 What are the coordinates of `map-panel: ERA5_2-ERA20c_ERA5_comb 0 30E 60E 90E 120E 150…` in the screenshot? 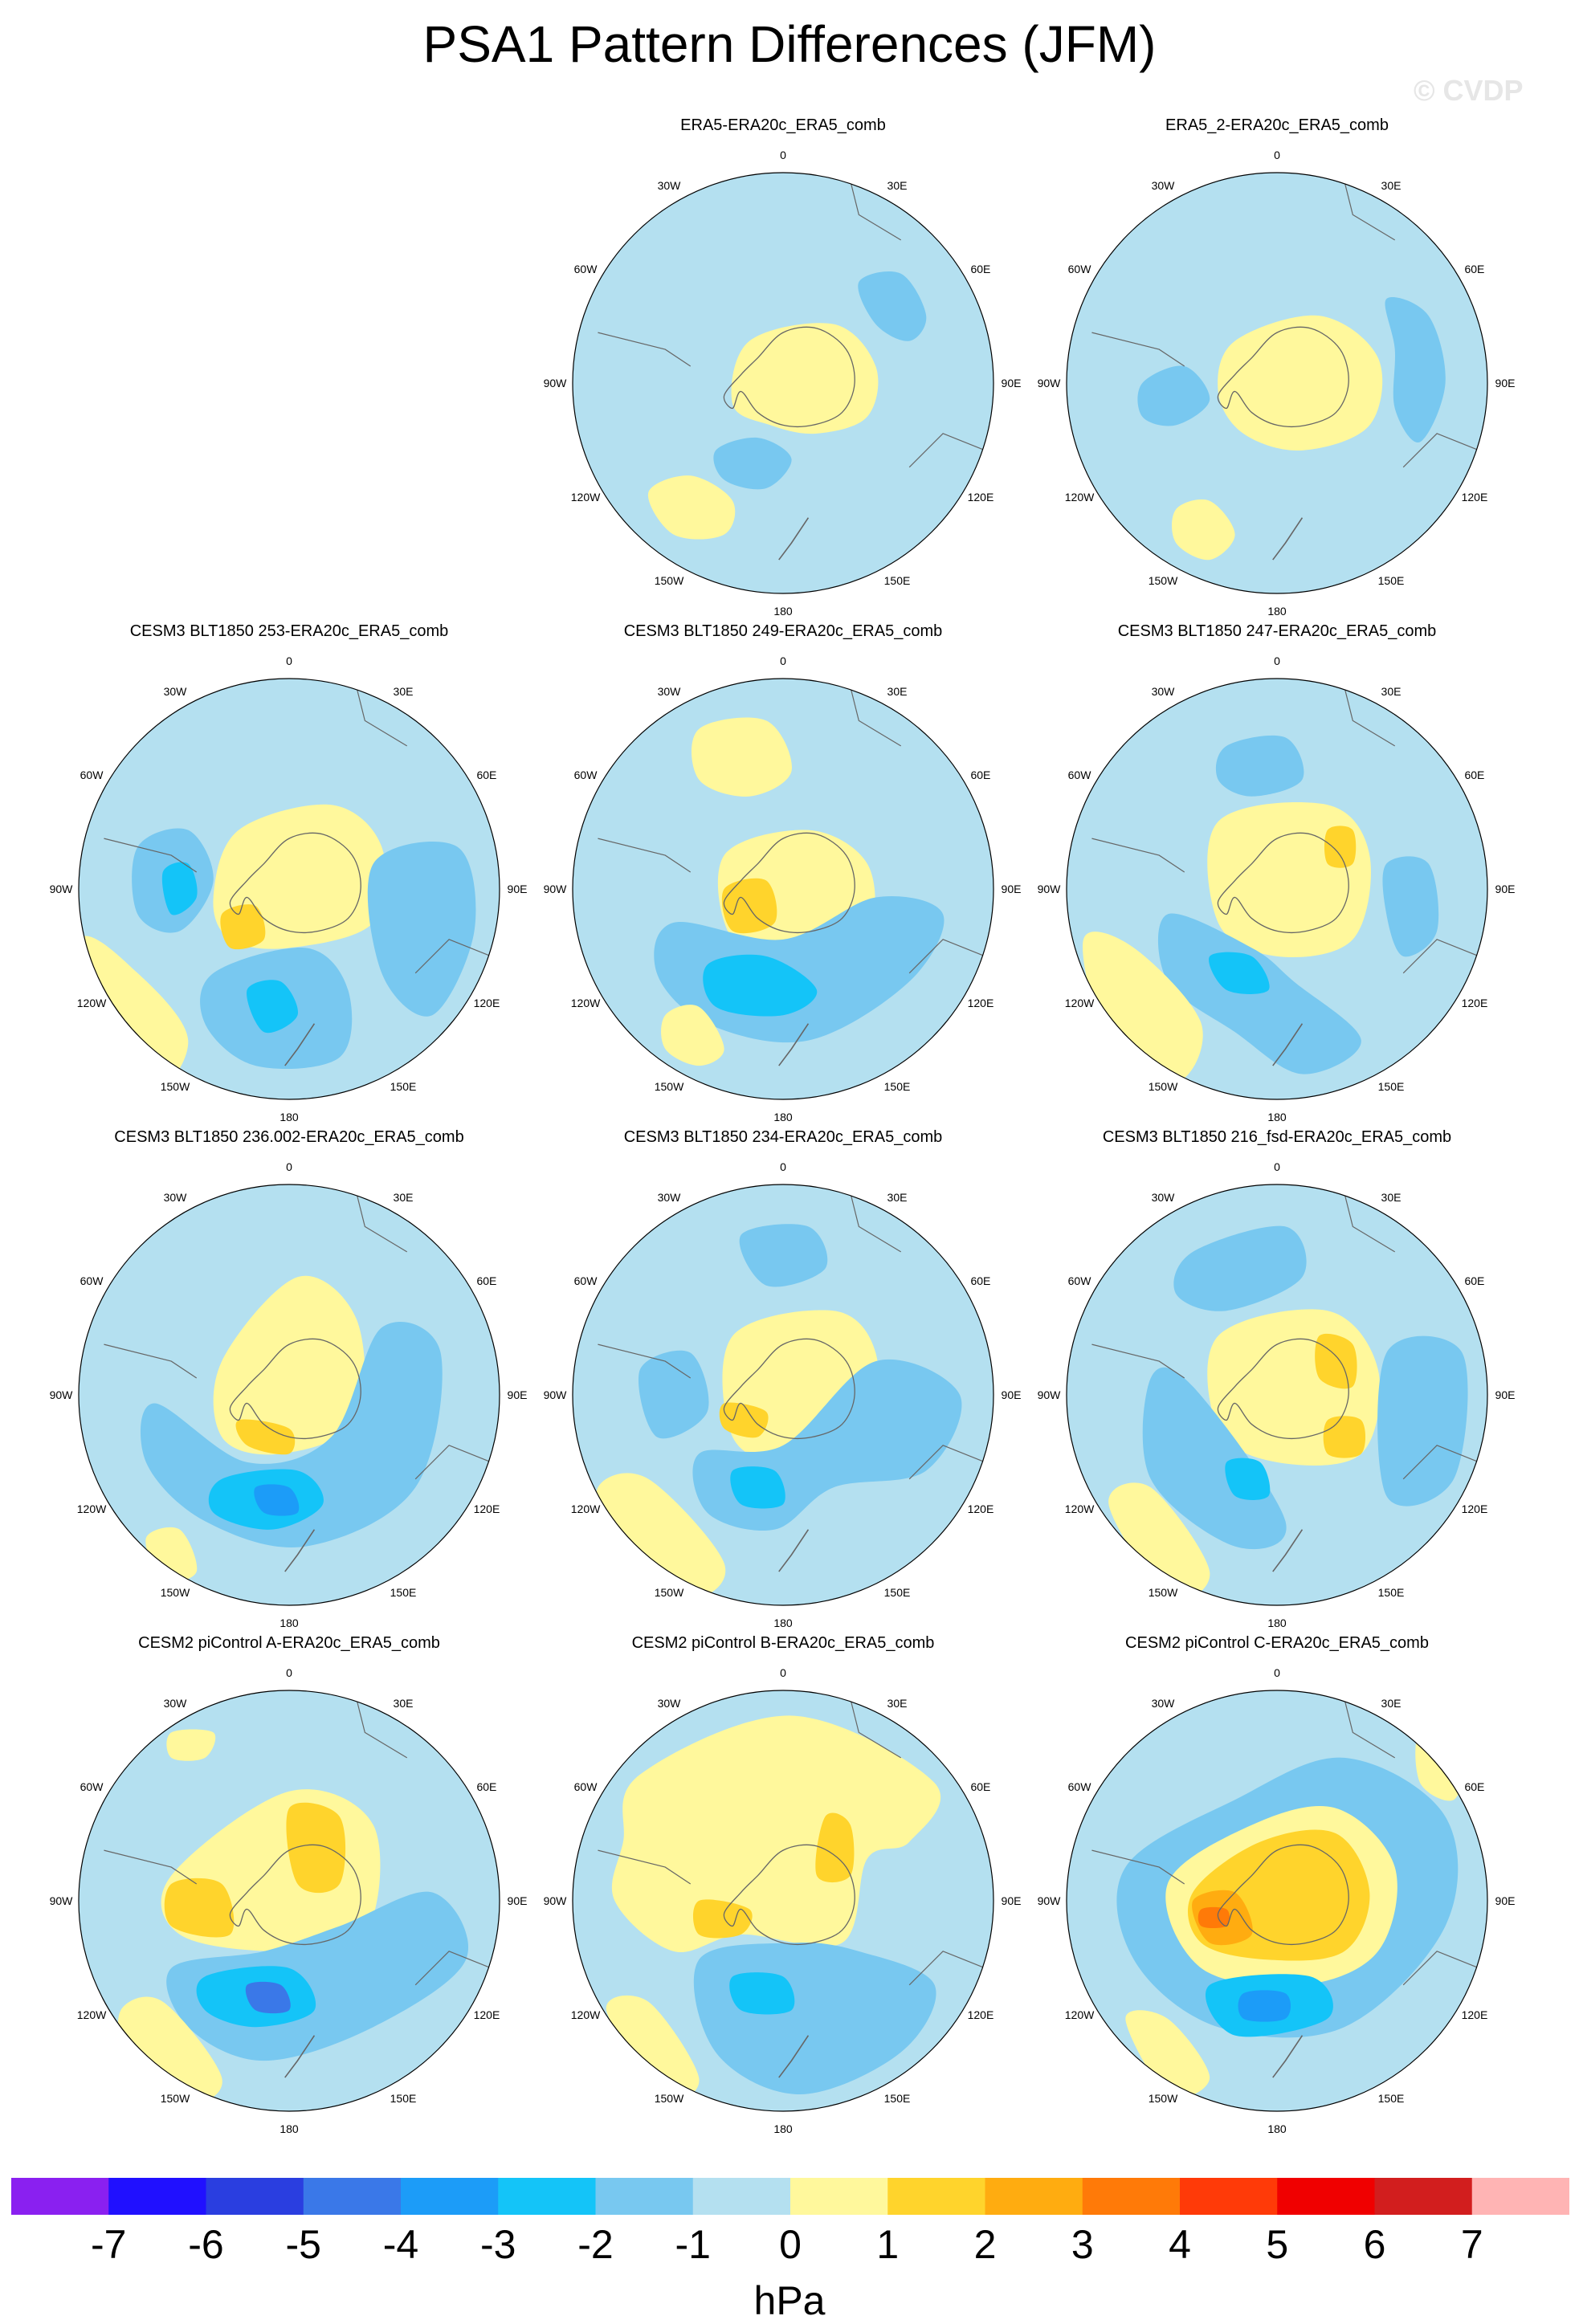 It's located at (1277, 369).